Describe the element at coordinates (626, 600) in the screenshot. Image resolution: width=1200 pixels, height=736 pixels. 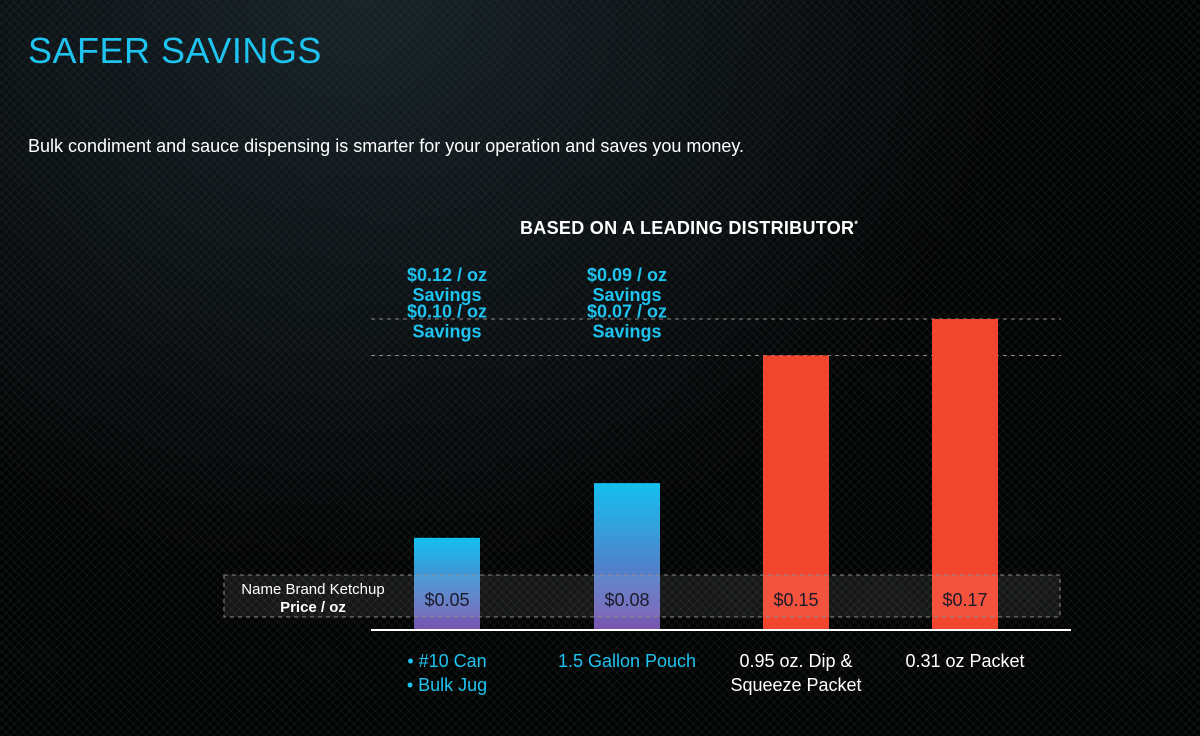
I see `value-label-1: $0.08` at that location.